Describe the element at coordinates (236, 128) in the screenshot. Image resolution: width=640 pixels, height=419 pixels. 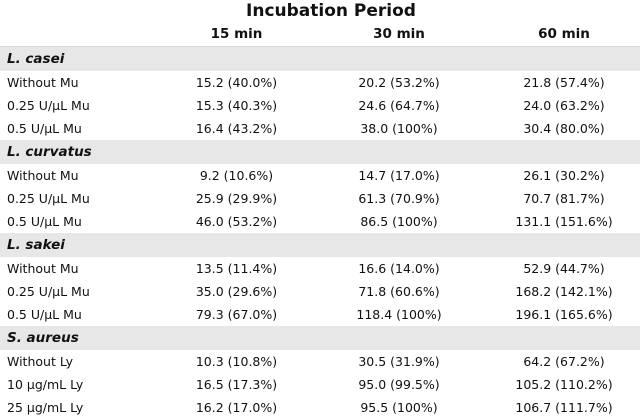
I see `cell-15min: 16.4 (43.2%)` at that location.